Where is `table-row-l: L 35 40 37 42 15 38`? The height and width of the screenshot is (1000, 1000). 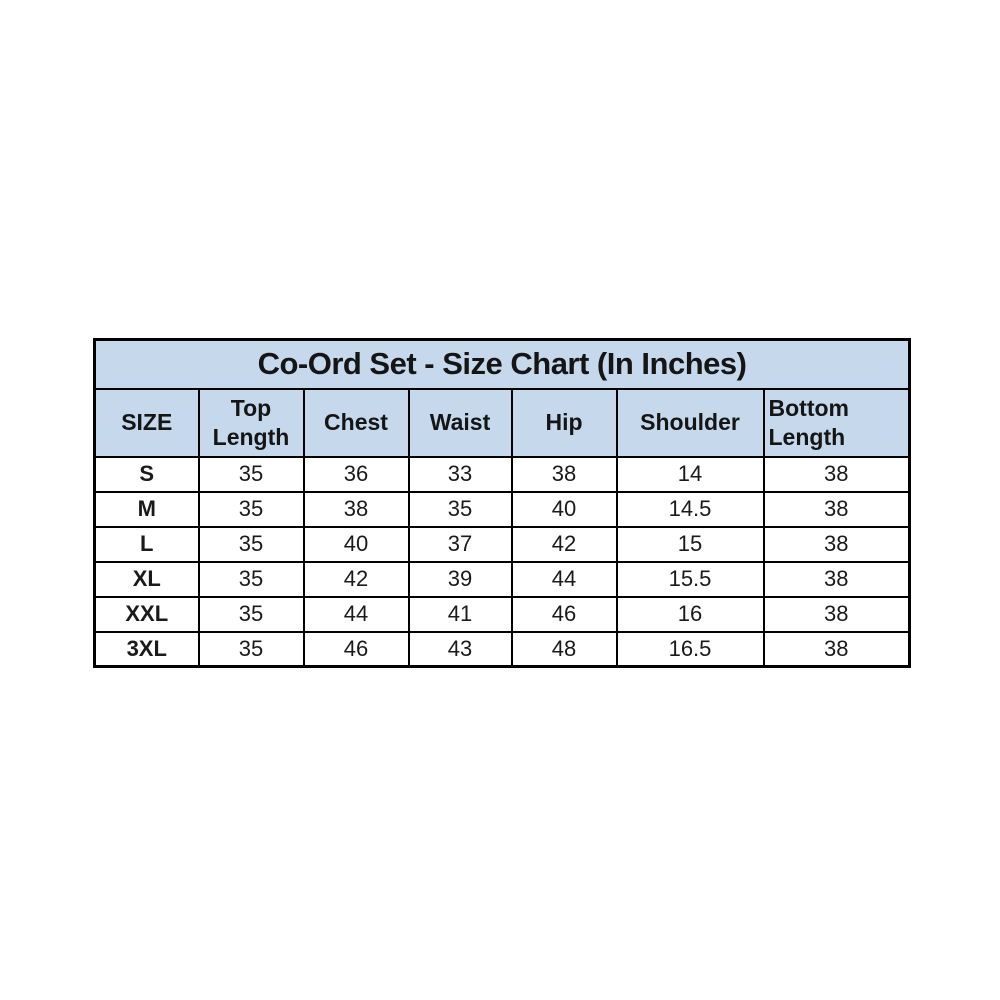
table-row-l: L 35 40 37 42 15 38 is located at coordinates (502, 544).